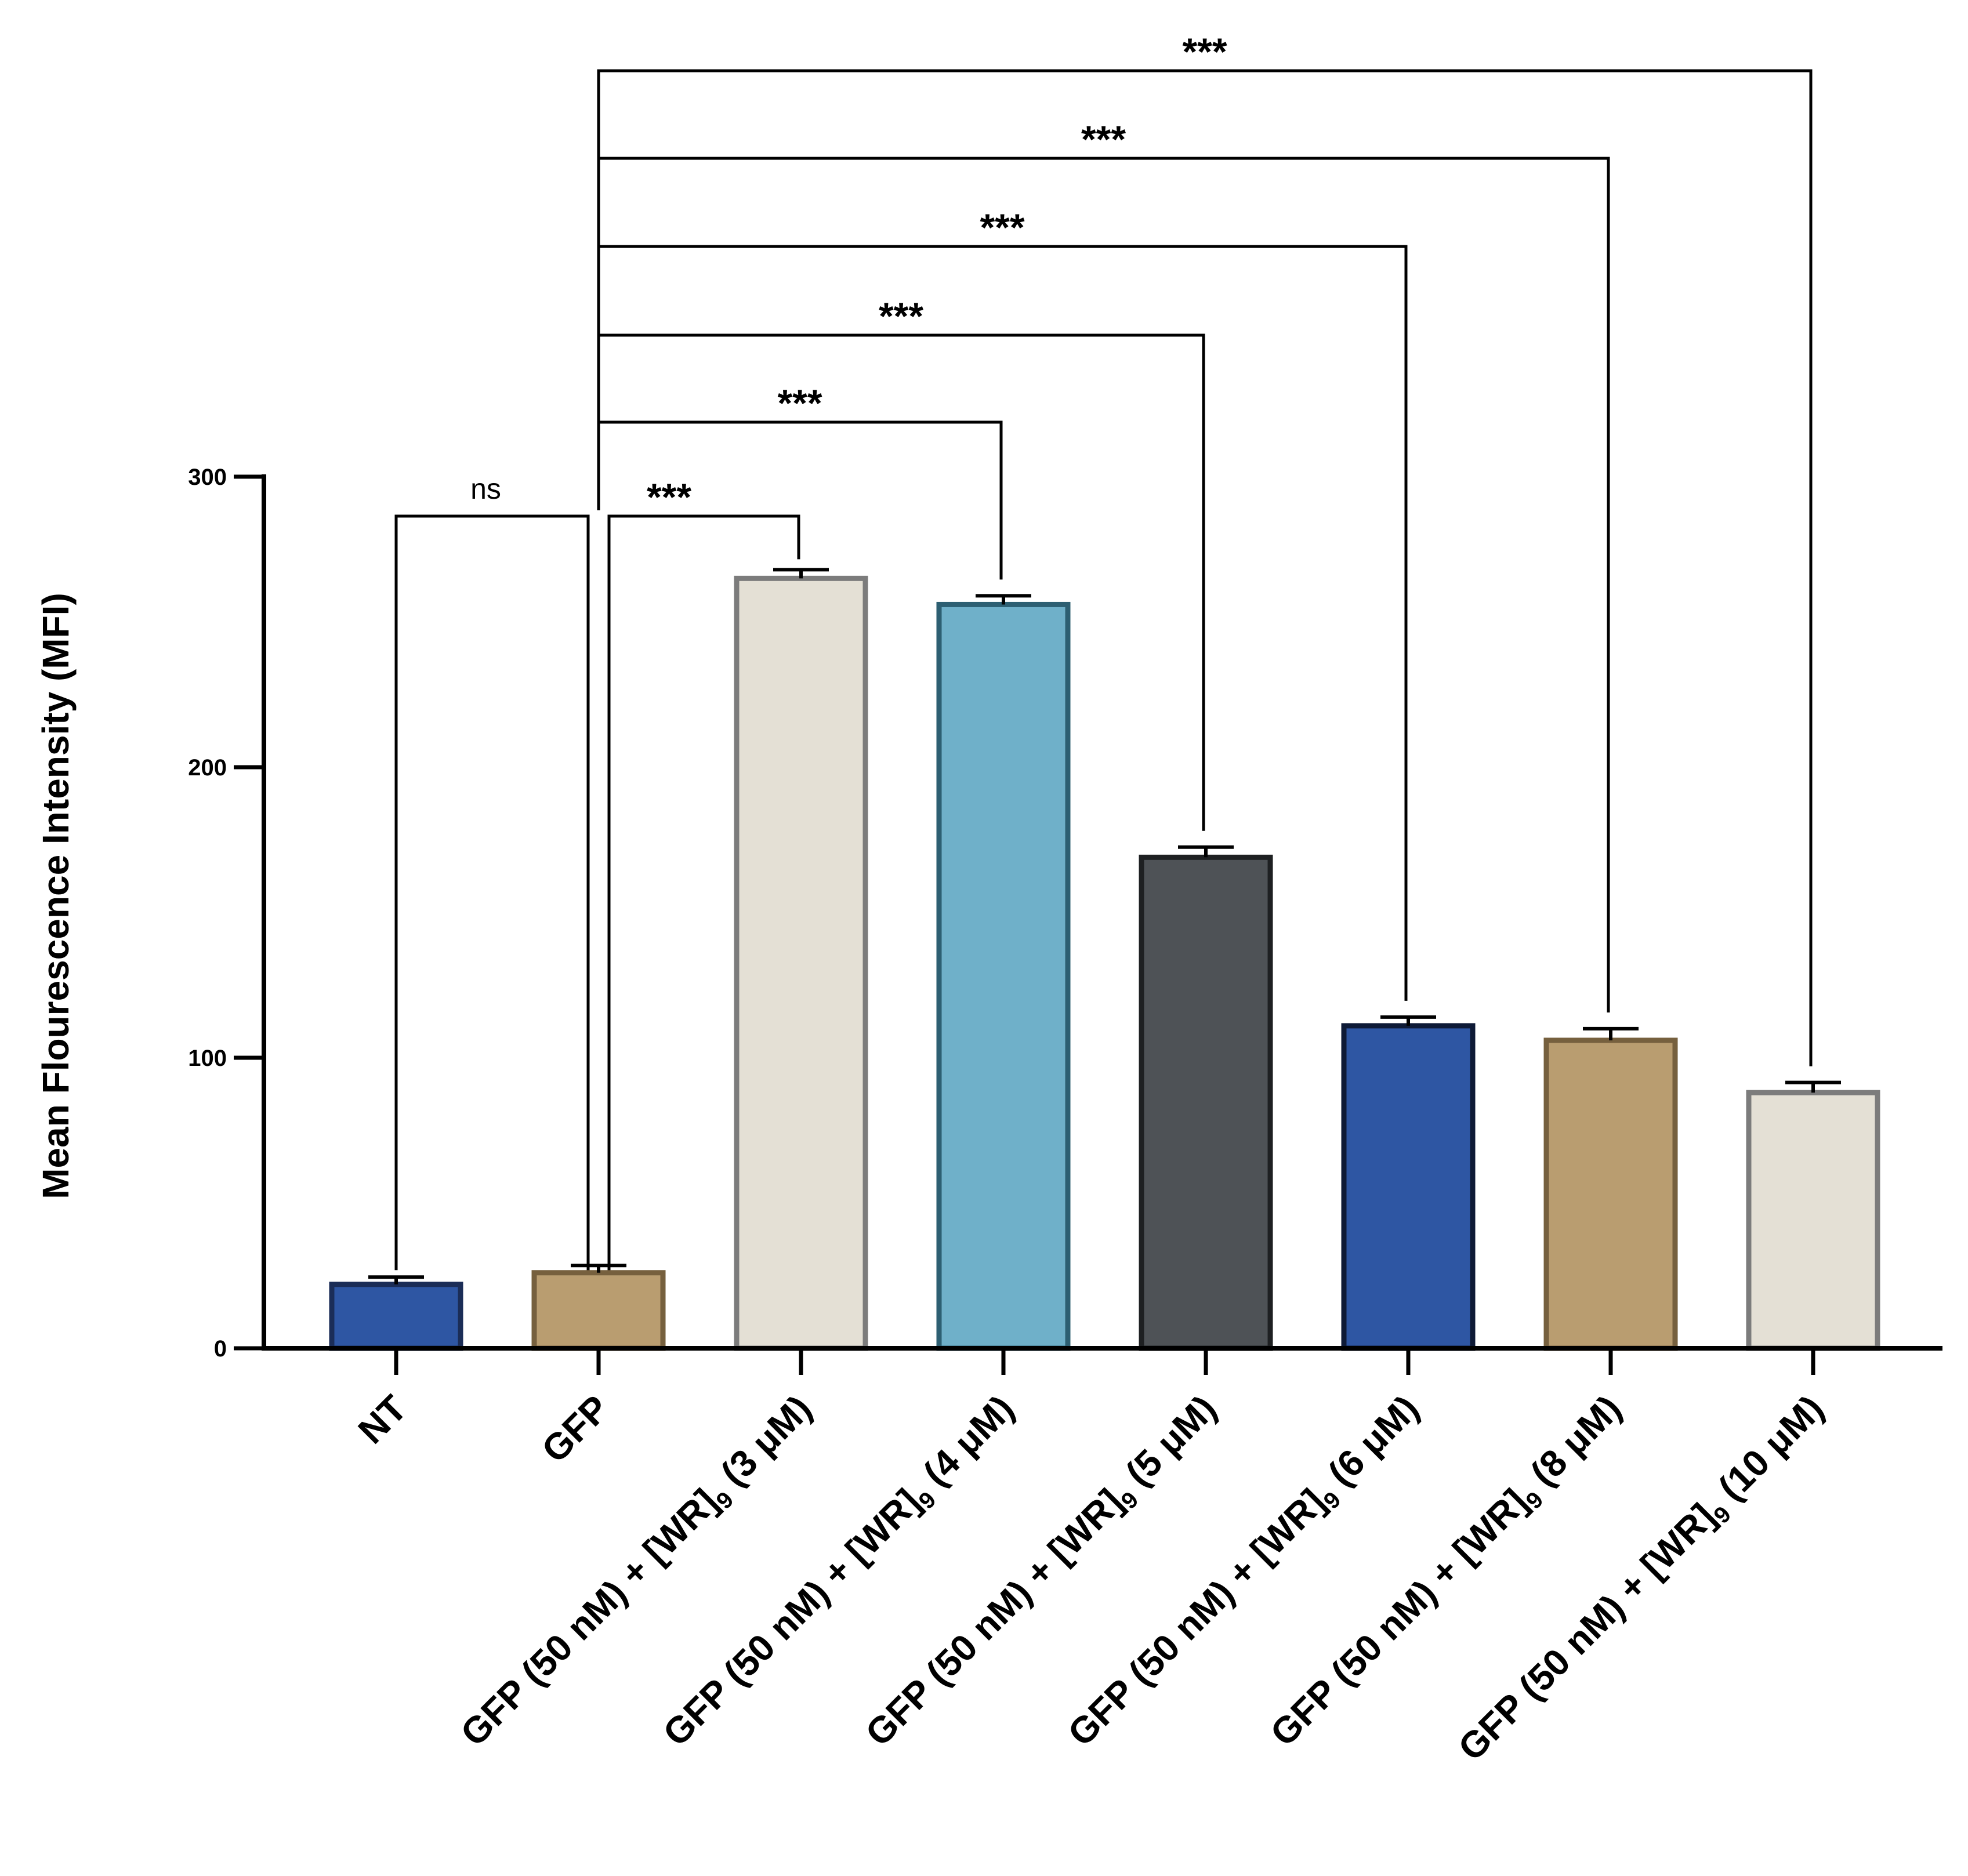  What do you see at coordinates (637, 1572) in the screenshot?
I see `x-tick-label-2: GFP (50 nM) + [WR]9 (3 μM)` at bounding box center [637, 1572].